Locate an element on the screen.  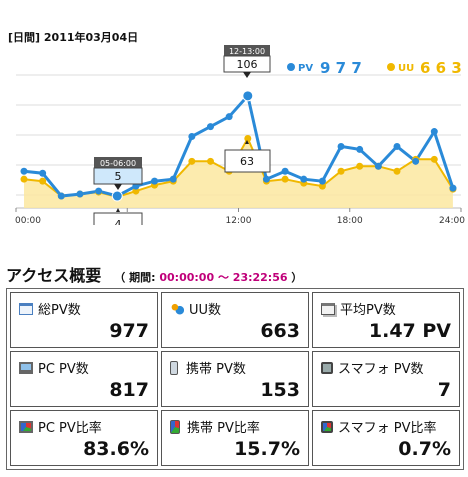
uu-legend-marker is located at coordinates (391, 67).